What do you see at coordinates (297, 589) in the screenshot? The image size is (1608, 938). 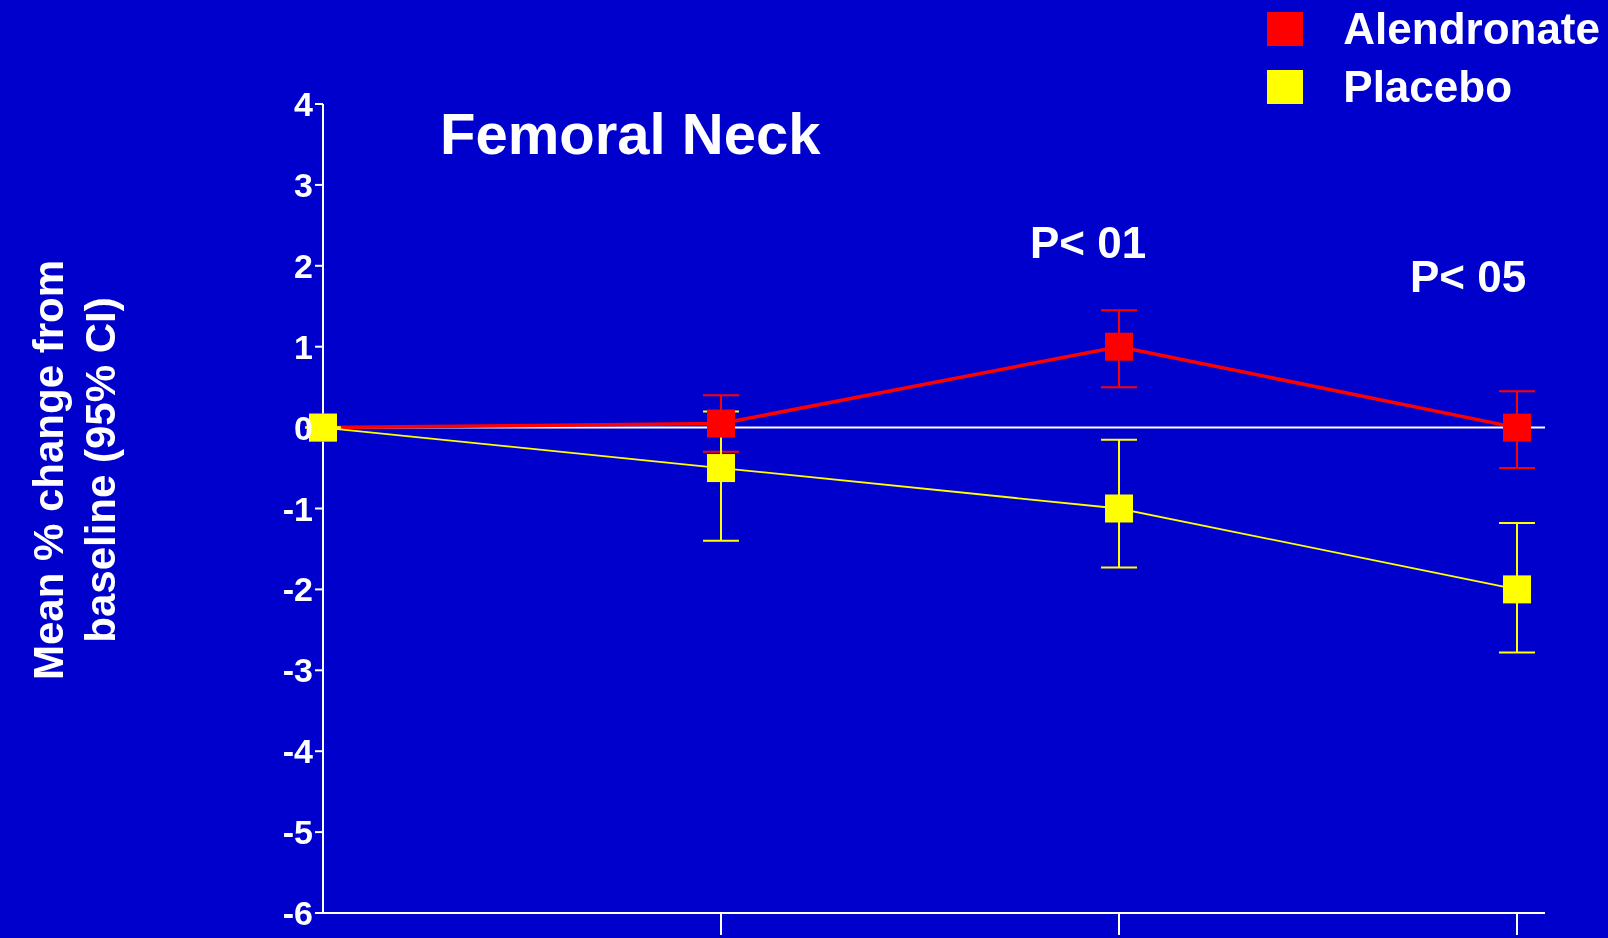 I see `y-tick-label: -2` at bounding box center [297, 589].